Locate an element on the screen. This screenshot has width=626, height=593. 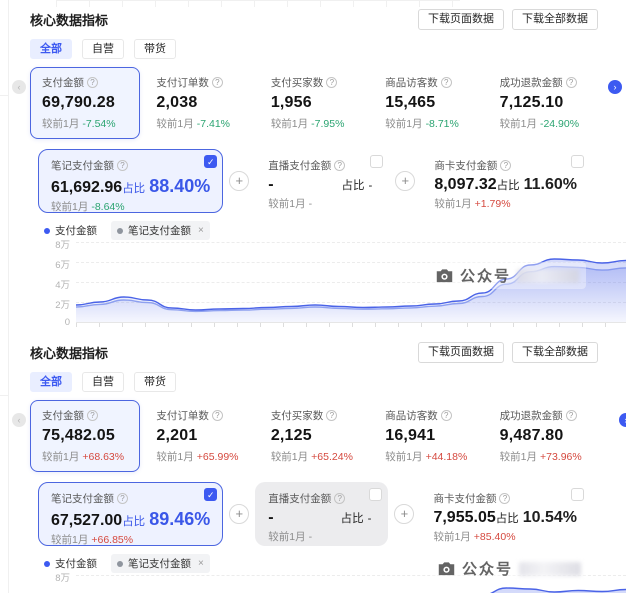
metric-card-refund-amount: 成功退款金额 9,487.80 较前1月+73.96% is located at coordinates (543, 436).